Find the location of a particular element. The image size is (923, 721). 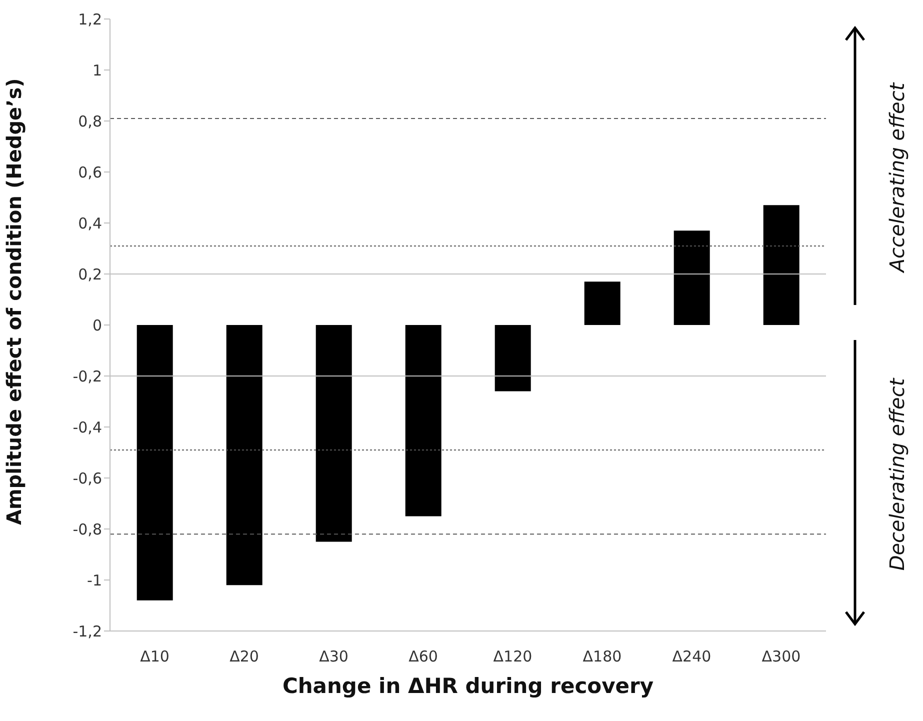

y-tick-label: -1,2 is located at coordinates (87, 631).